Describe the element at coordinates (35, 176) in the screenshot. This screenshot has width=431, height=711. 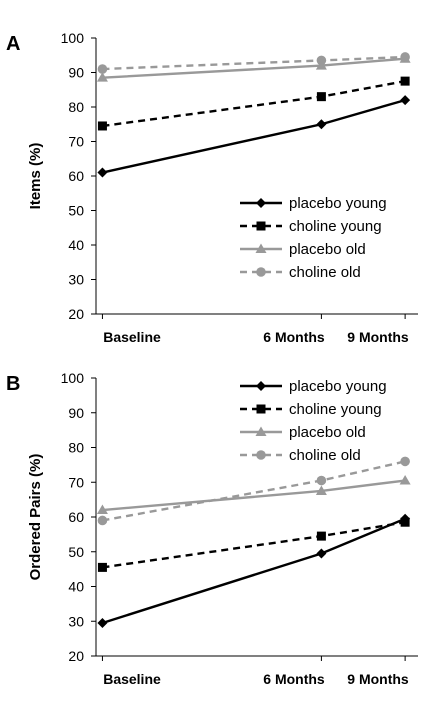
I see `y-axis-label: Items (%)` at that location.